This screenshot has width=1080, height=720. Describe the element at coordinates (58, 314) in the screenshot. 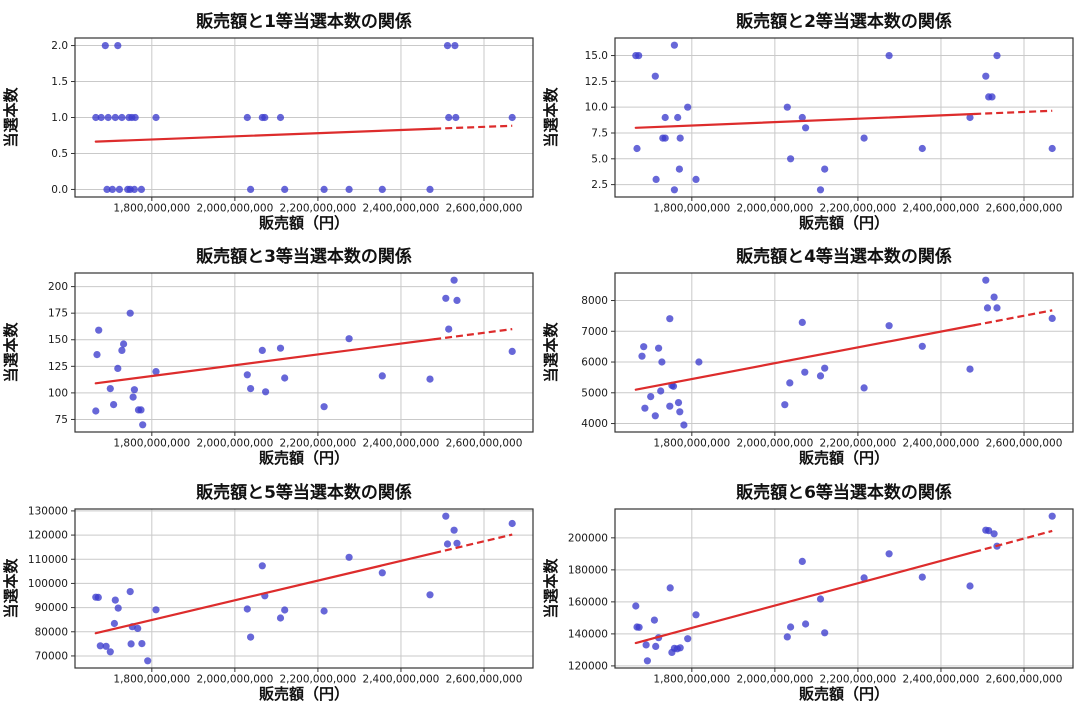

I see `y-tick-label: 175` at that location.